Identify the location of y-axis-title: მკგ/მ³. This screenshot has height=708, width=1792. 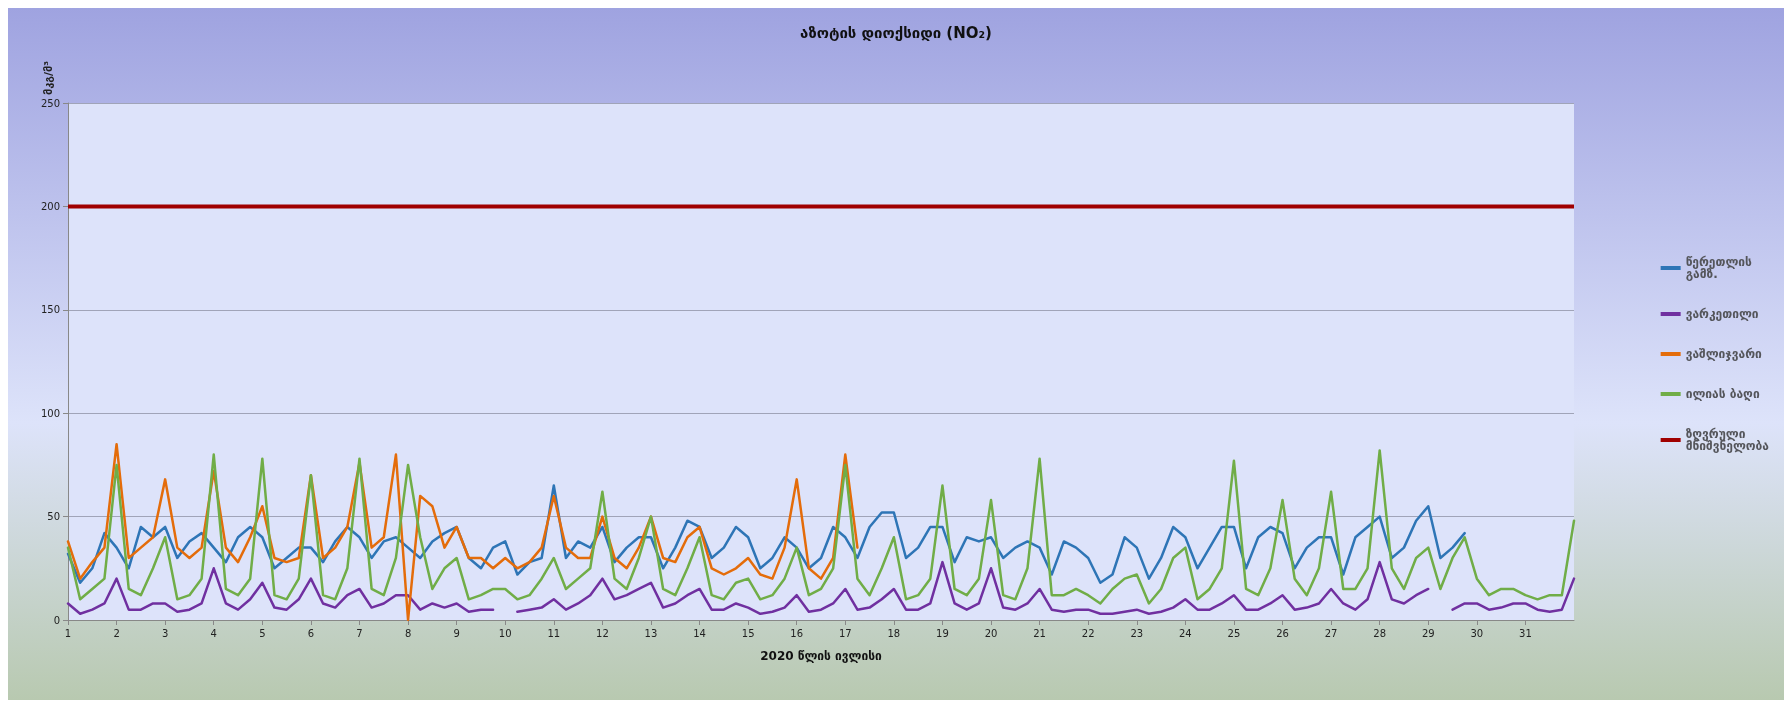
(48, 78).